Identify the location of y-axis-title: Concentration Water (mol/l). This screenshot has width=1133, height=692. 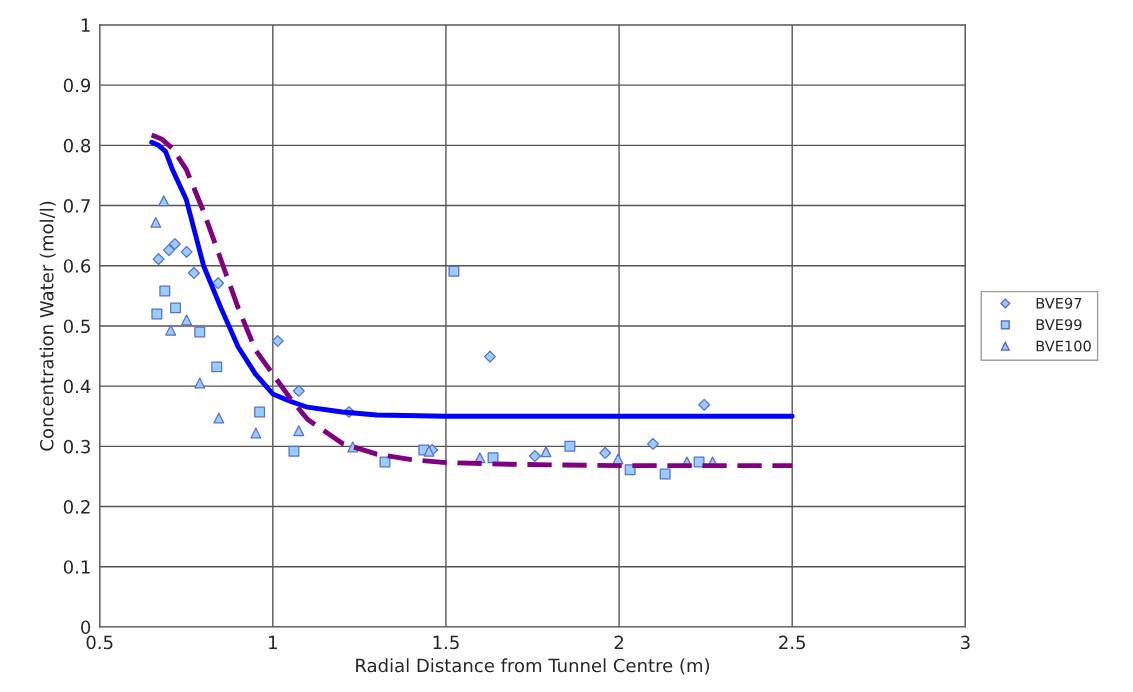
(47, 326).